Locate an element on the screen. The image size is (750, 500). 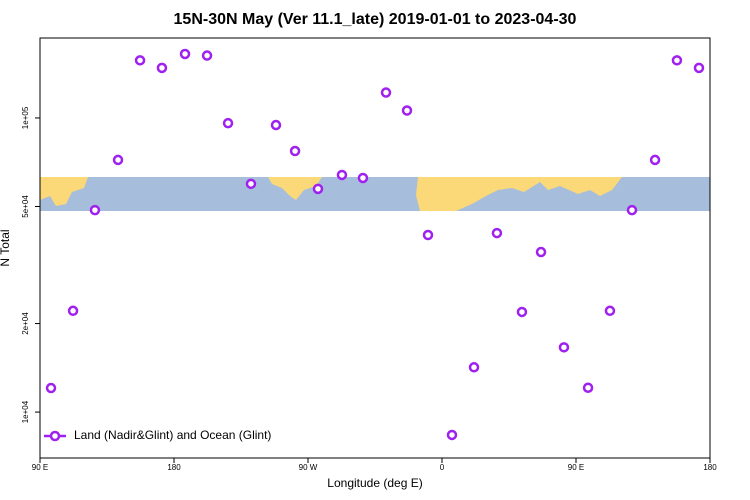
x-tick-label: 90 W is located at coordinates (308, 467).